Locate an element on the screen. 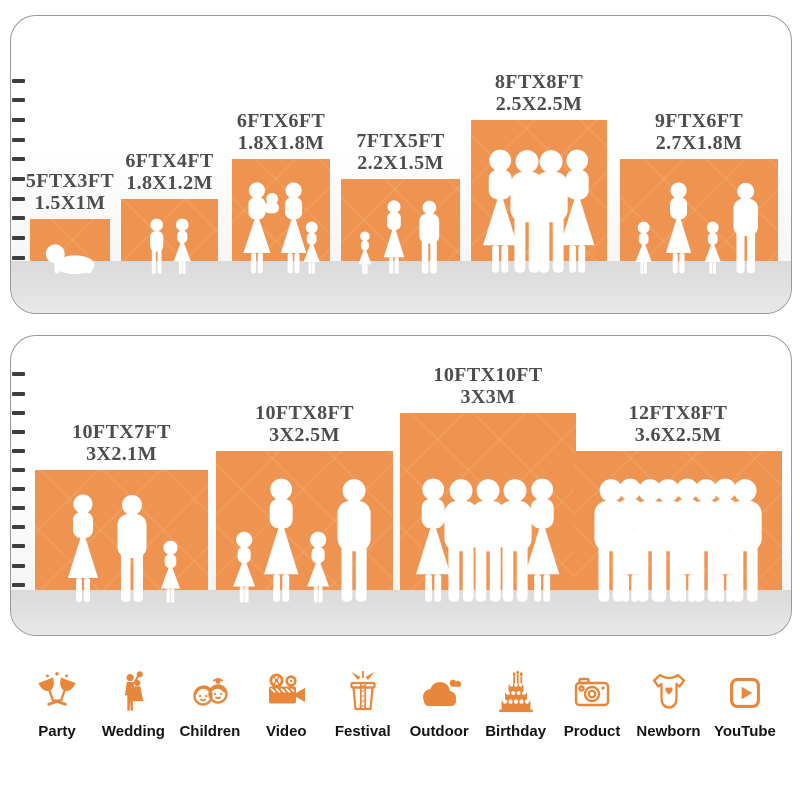  category-party: Party is located at coordinates (57, 701).